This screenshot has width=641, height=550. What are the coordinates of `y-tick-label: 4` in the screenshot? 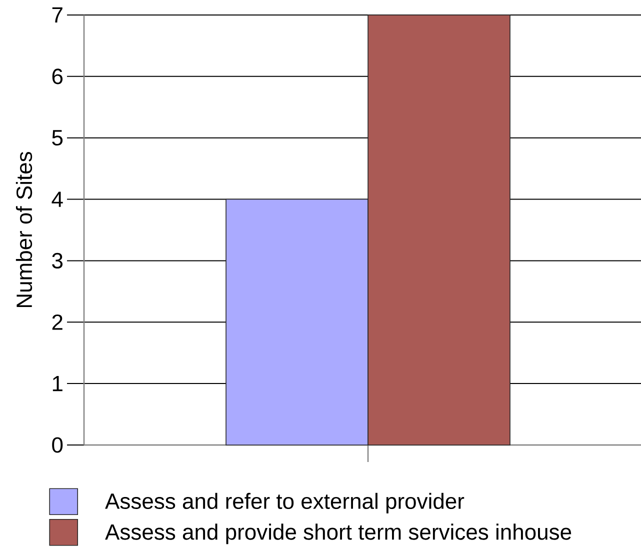 It's located at (57, 199).